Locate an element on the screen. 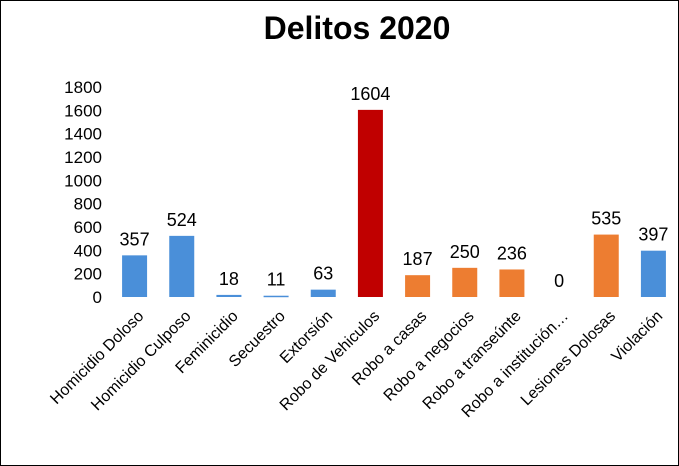 The width and height of the screenshot is (679, 466). y-tick-label: 1800 is located at coordinates (83, 87).